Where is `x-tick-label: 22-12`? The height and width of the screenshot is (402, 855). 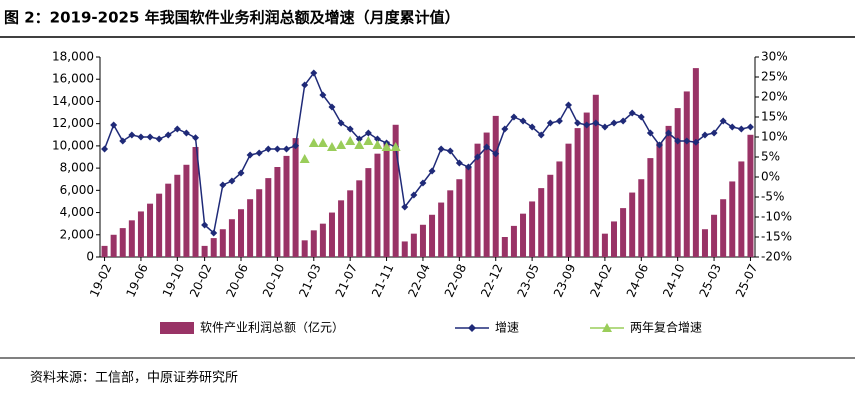
x-tick-label: 22-12 is located at coordinates (491, 281).